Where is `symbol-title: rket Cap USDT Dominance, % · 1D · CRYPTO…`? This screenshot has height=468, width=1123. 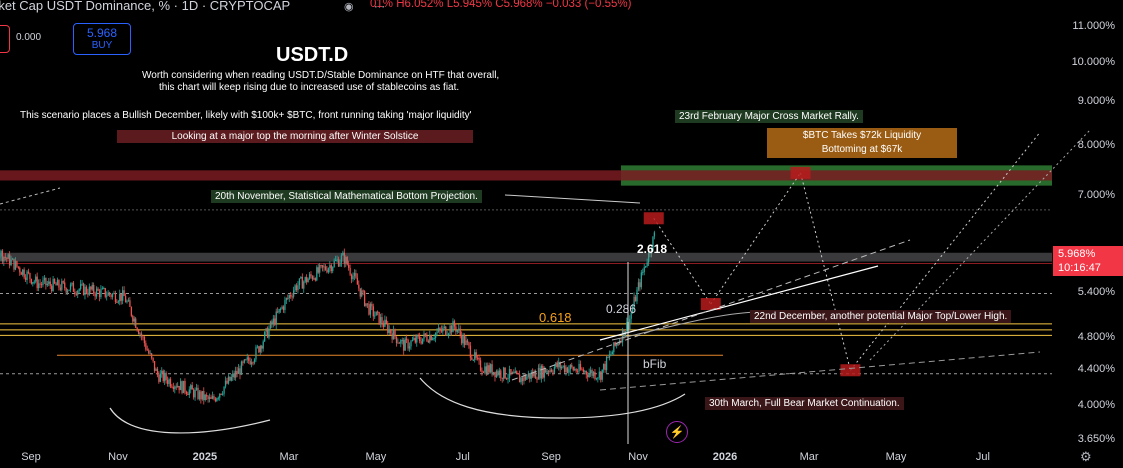 symbol-title: rket Cap USDT Dominance, % · 1D · CRYPTO… is located at coordinates (145, 6).